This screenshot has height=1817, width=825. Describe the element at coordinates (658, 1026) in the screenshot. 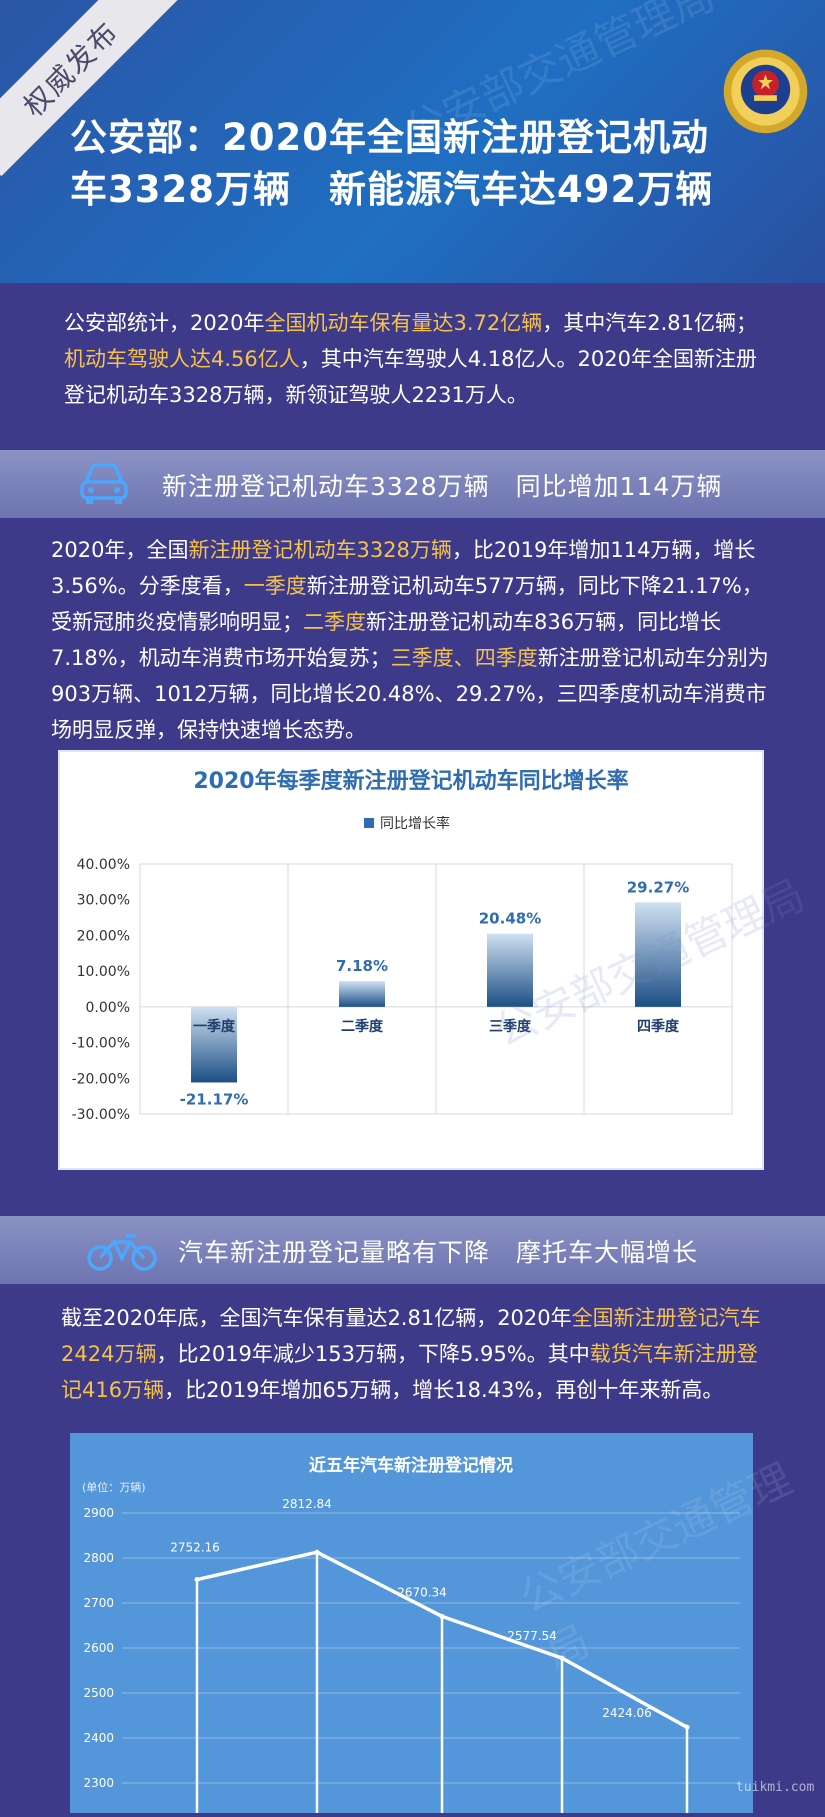

I see `category-label: 四季度` at that location.